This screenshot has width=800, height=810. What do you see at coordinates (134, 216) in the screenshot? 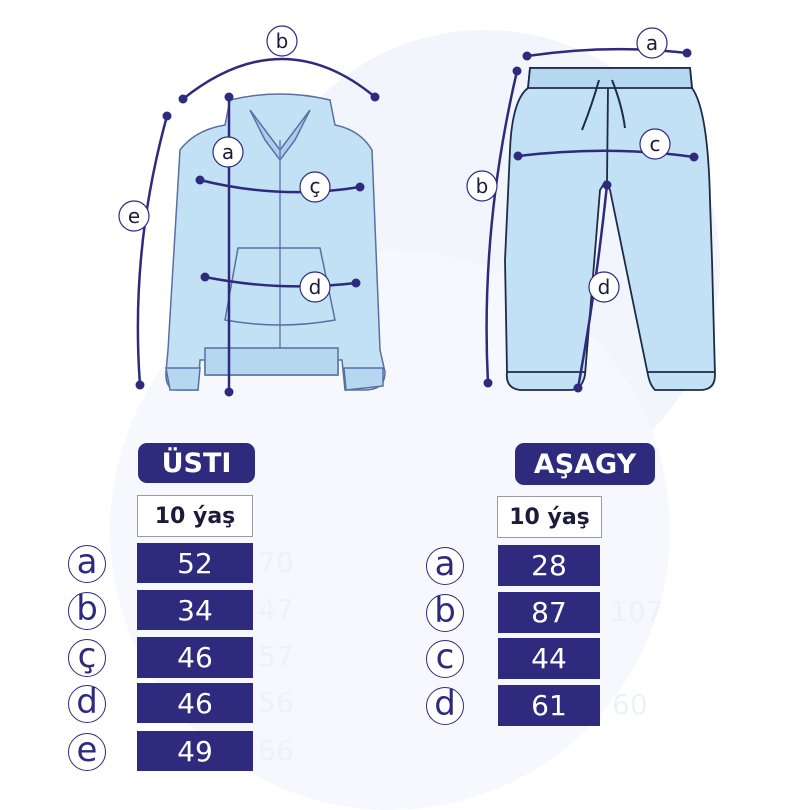
I see `jacket-label-e: e` at bounding box center [134, 216].